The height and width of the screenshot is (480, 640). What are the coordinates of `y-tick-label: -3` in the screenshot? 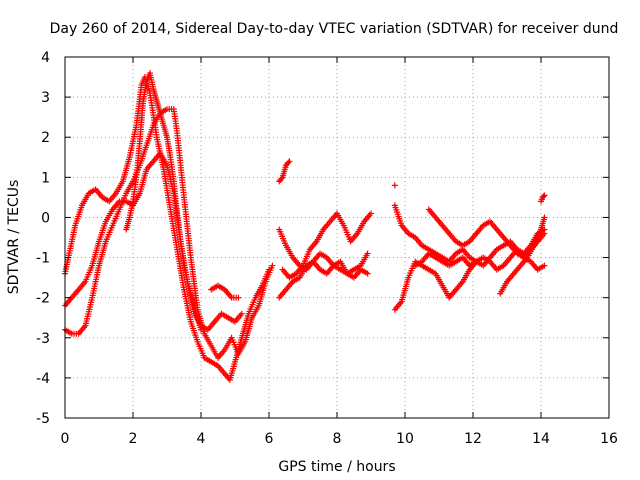 It's located at (43, 339).